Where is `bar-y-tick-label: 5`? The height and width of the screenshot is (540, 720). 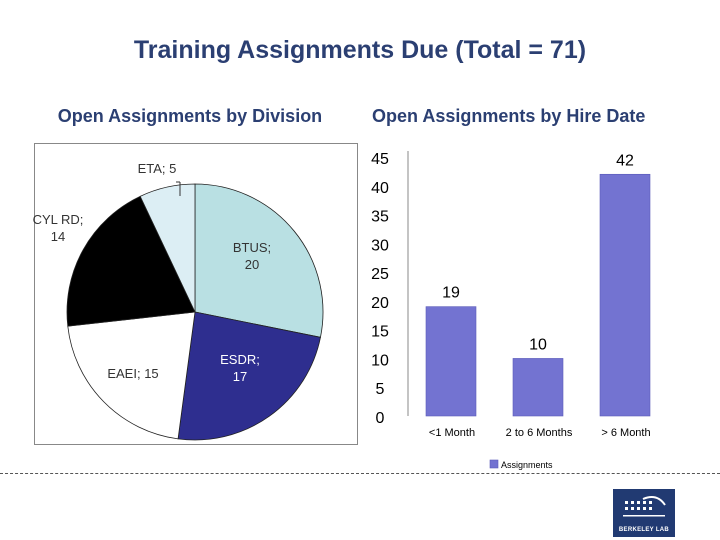
bar-y-tick-label: 5 is located at coordinates (380, 389).